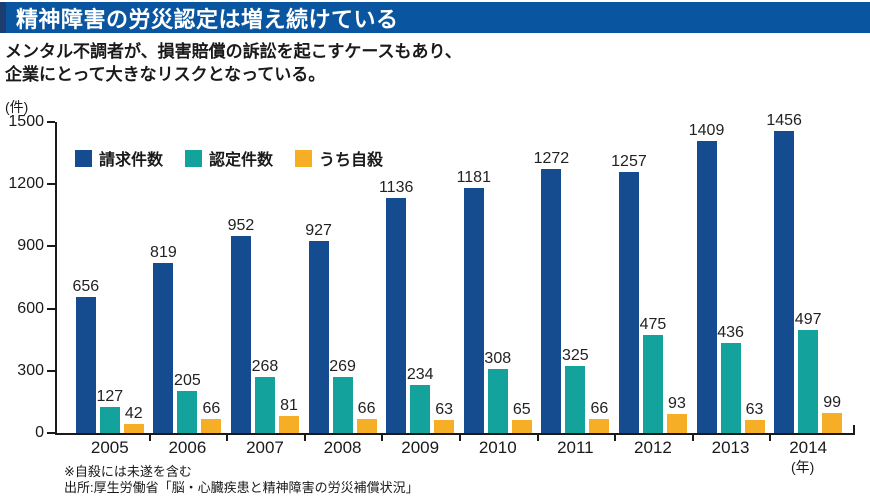 This screenshot has height=496, width=870. I want to click on subtitle-line-1: メンタル不調者が、損害賠償の訴訟を起こすケースもあり、, so click(233, 51).